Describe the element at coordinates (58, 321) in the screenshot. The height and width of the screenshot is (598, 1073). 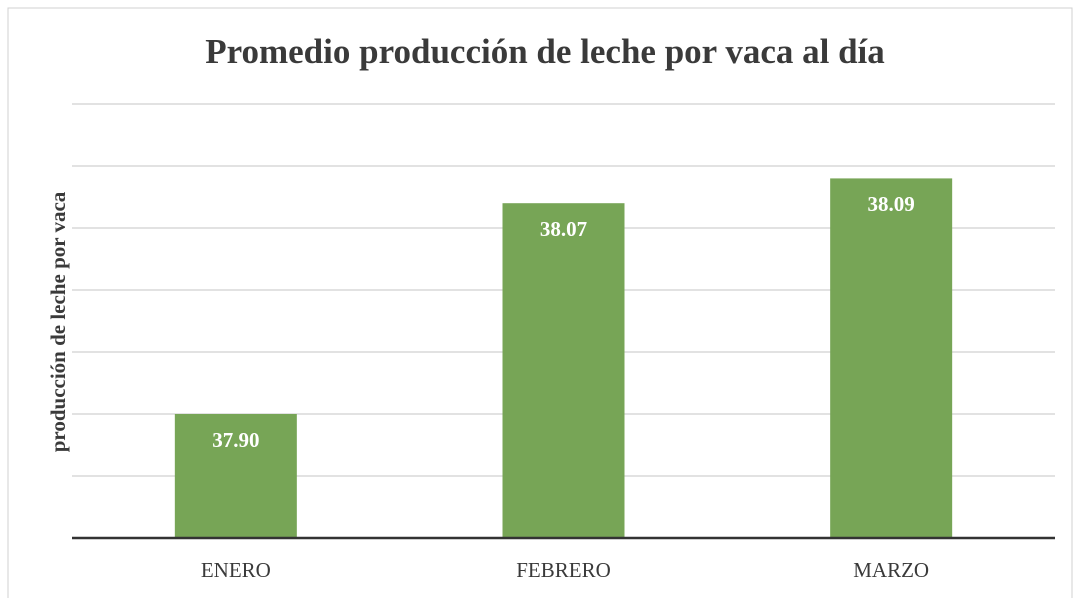
I see `y-axis-label: producción de leche por vaca` at that location.